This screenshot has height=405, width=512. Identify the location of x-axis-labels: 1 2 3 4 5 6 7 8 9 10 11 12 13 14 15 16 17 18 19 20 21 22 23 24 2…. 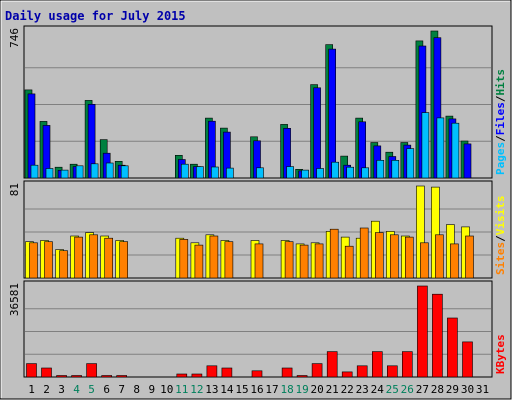
(258, 389).